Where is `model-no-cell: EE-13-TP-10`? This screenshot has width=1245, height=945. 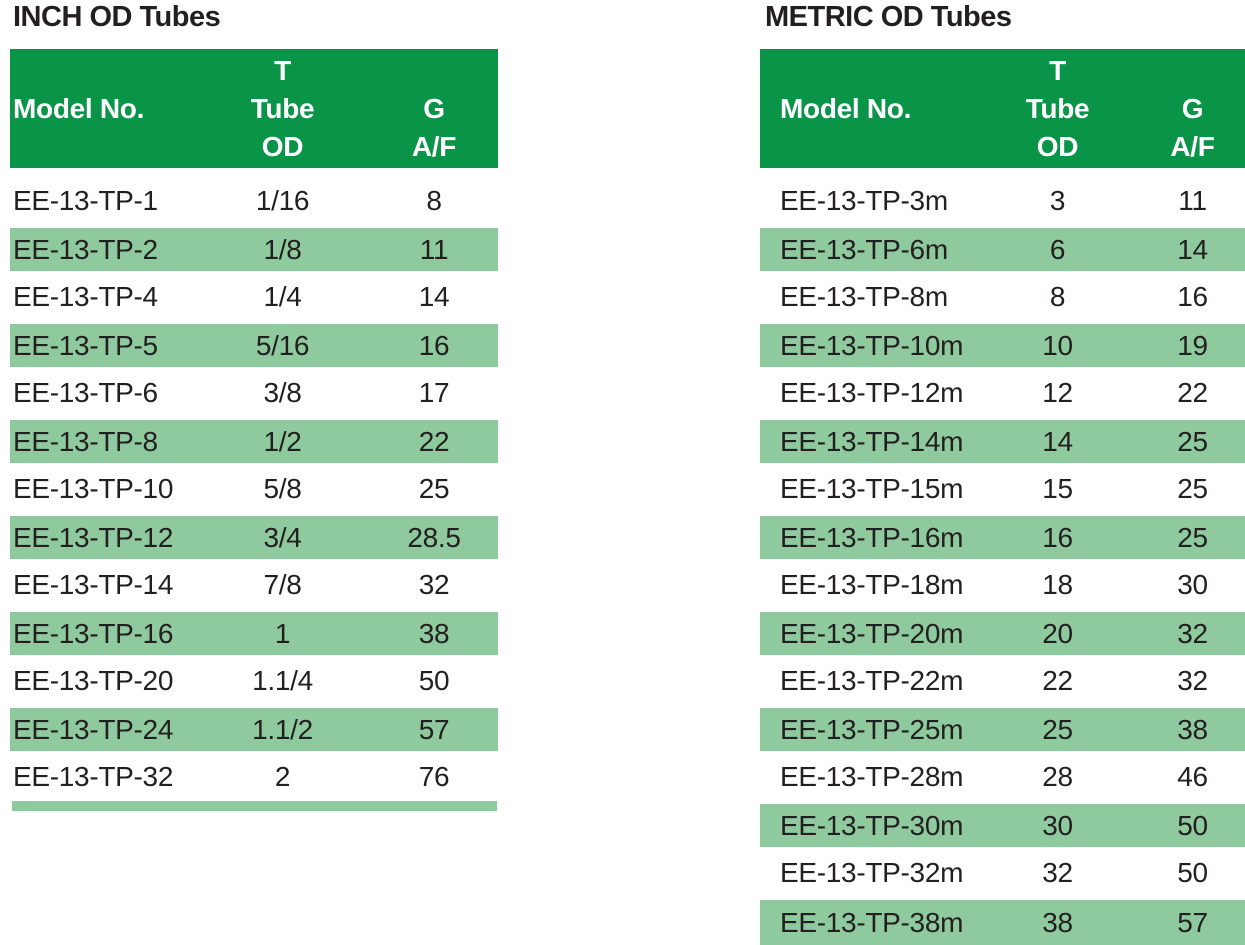 model-no-cell: EE-13-TP-10 is located at coordinates (93, 488).